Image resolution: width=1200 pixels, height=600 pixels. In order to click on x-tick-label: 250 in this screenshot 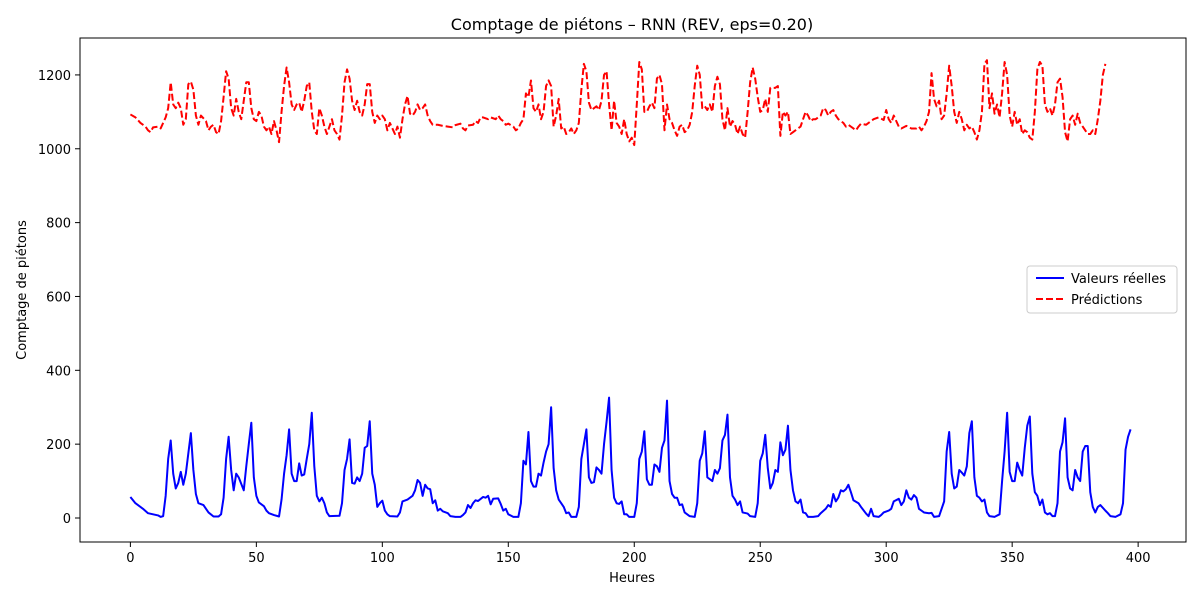, I will do `click(760, 558)`.